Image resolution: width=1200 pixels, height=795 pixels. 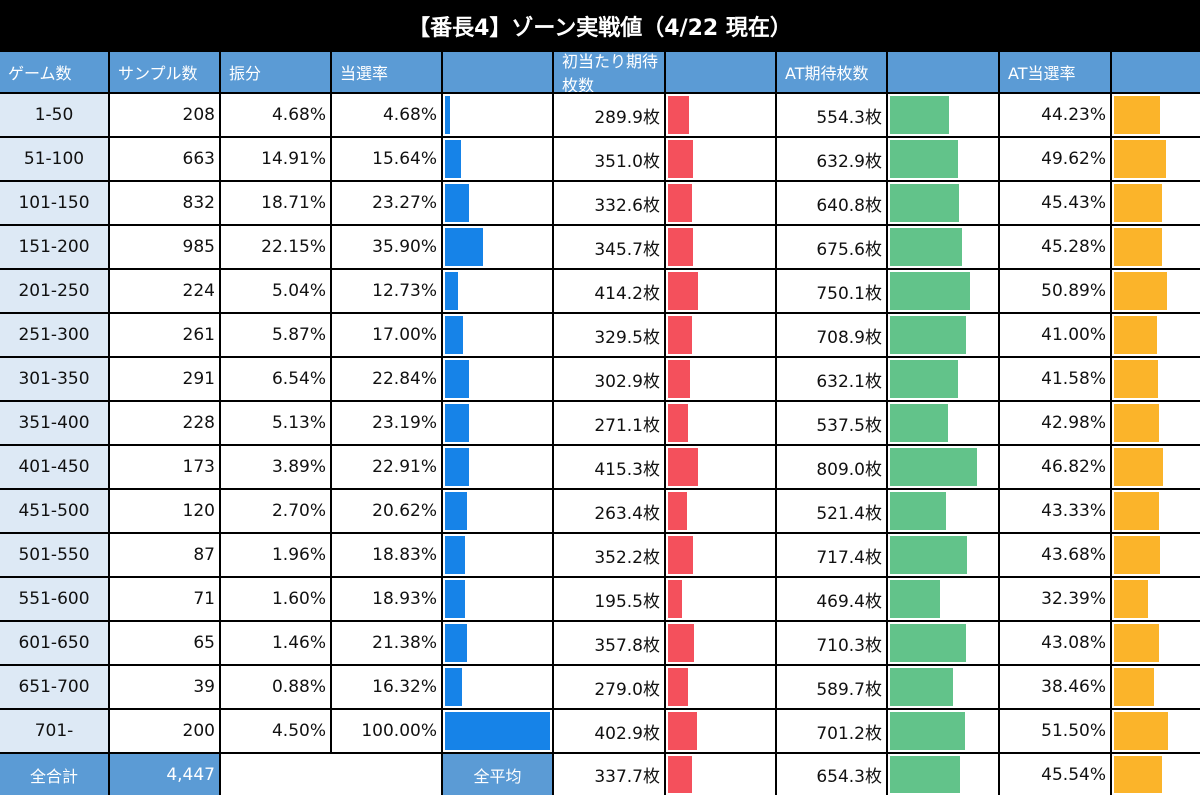 What do you see at coordinates (1055, 379) in the screenshot?
I see `at-rate-value: 41.58%` at bounding box center [1055, 379].